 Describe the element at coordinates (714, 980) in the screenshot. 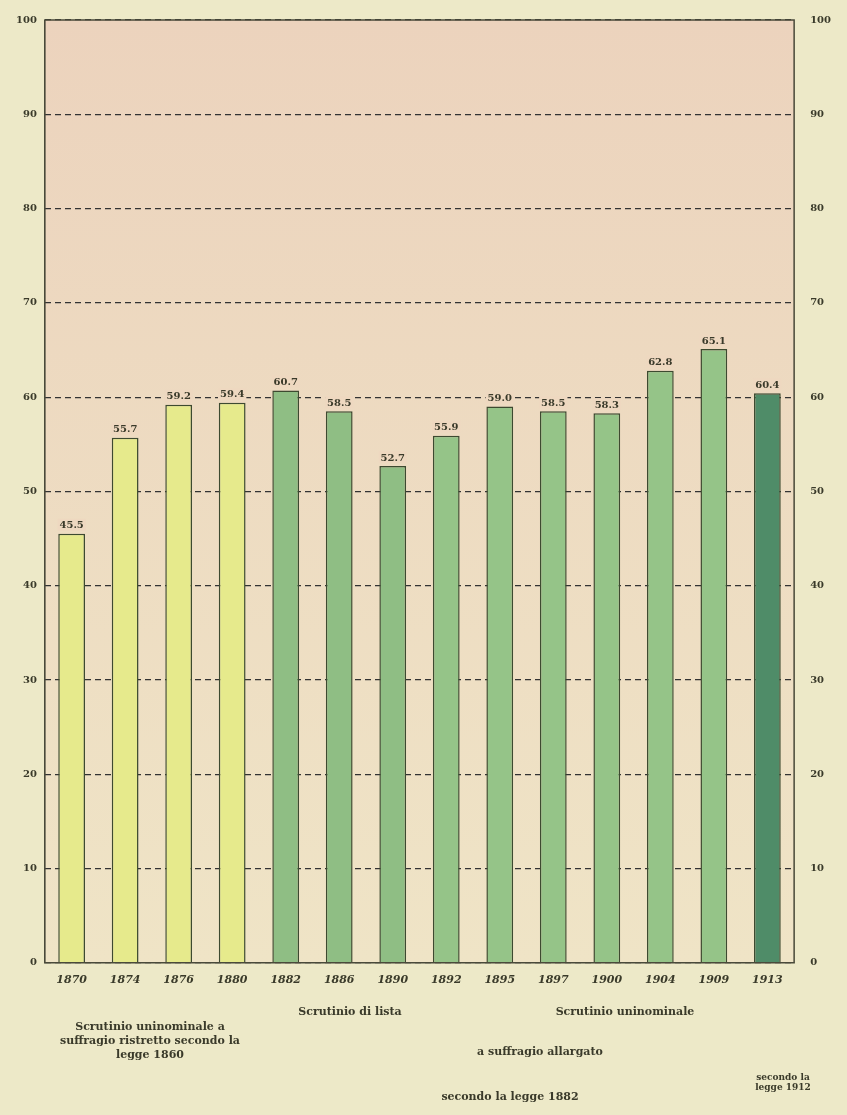

I see `x-tick-label: 1909` at that location.